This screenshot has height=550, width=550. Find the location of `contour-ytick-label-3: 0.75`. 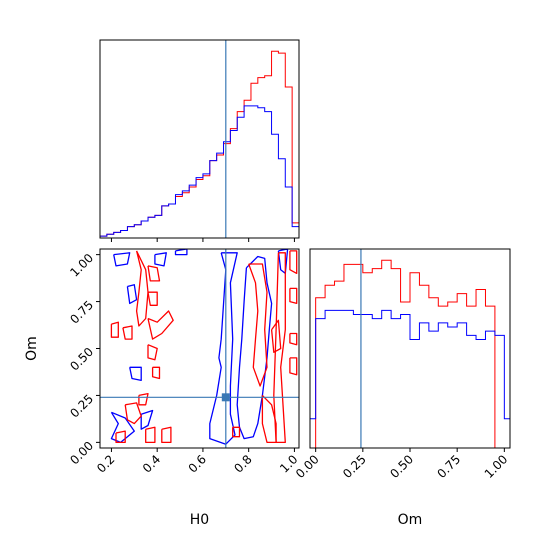

contour-ytick-label-3: 0.75 is located at coordinates (81, 312).